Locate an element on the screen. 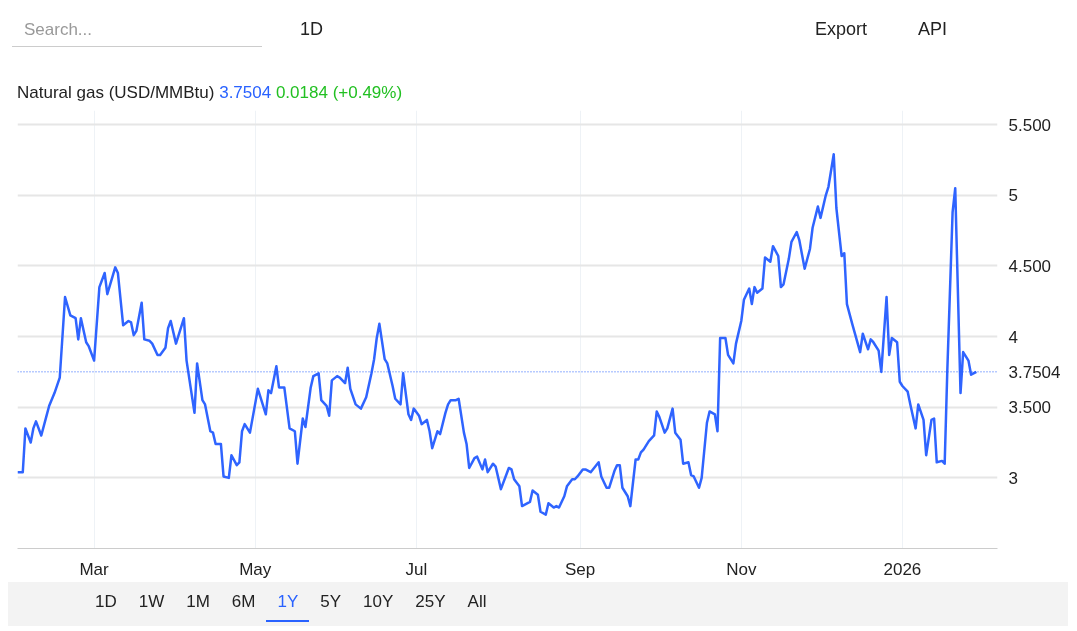  x-tick-label: Sep is located at coordinates (580, 569).